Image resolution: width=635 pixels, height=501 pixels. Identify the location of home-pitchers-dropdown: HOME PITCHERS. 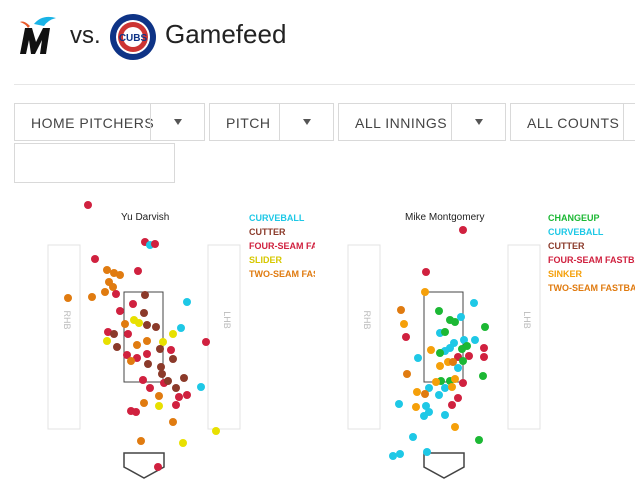
(109, 122).